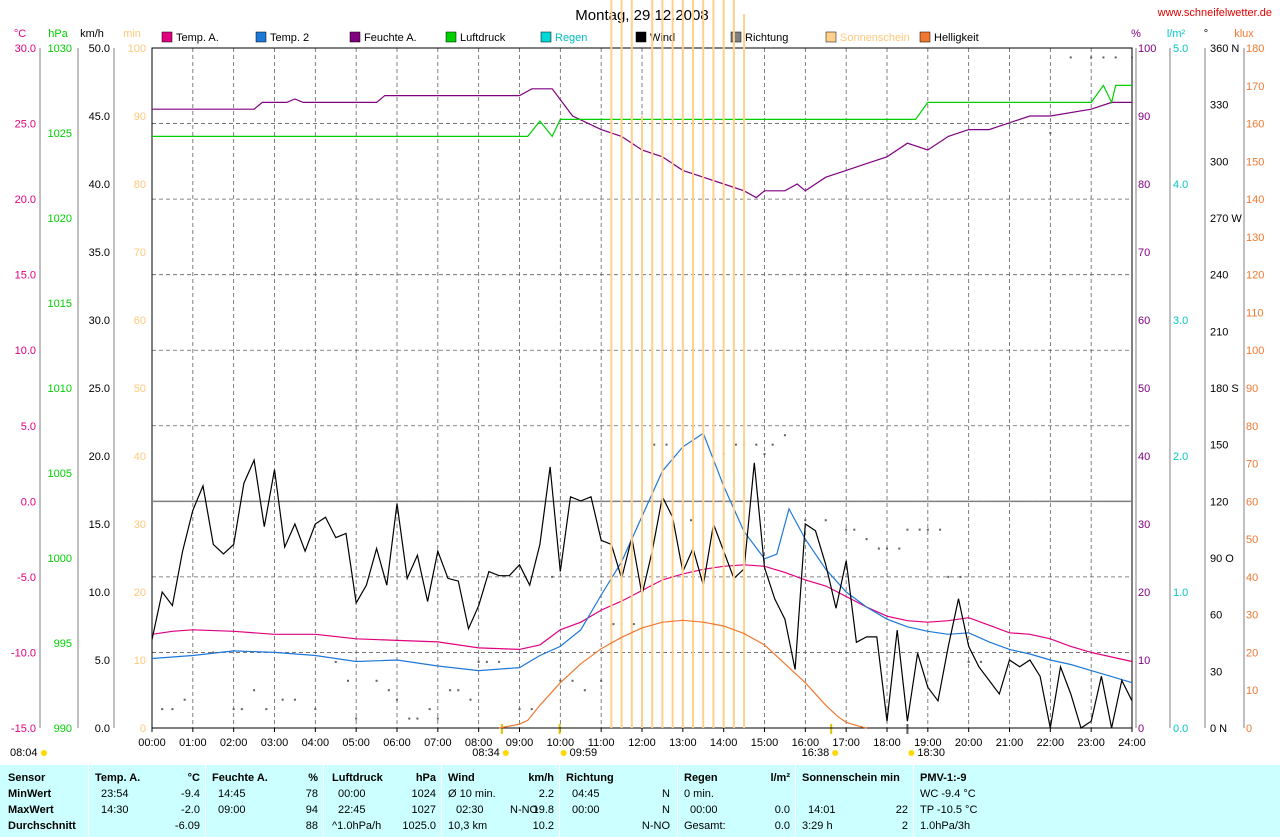  Describe the element at coordinates (1091, 743) in the screenshot. I see `x-axis-tick-label: 23:00` at that location.